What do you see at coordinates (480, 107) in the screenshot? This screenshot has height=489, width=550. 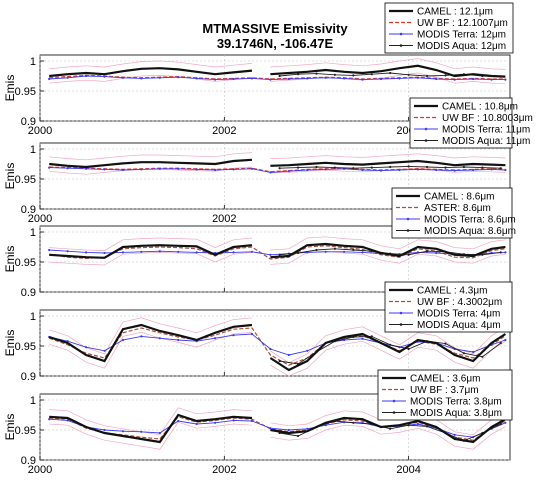 I see `legend-entry: CAMEL : 10.8μm` at bounding box center [480, 107].